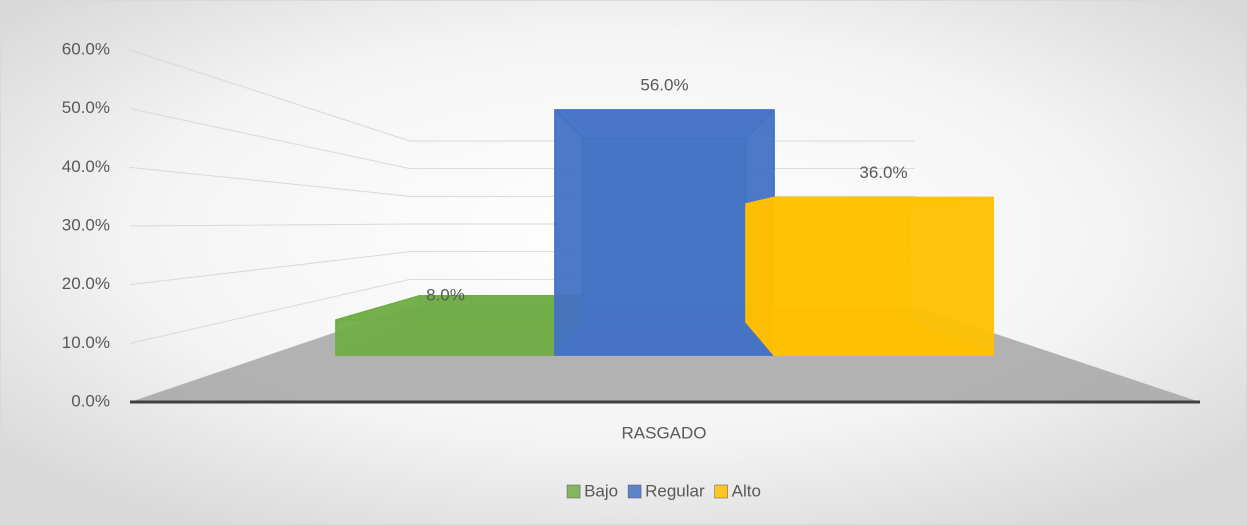  I want to click on legend: Bajo Regular Alto, so click(663, 490).